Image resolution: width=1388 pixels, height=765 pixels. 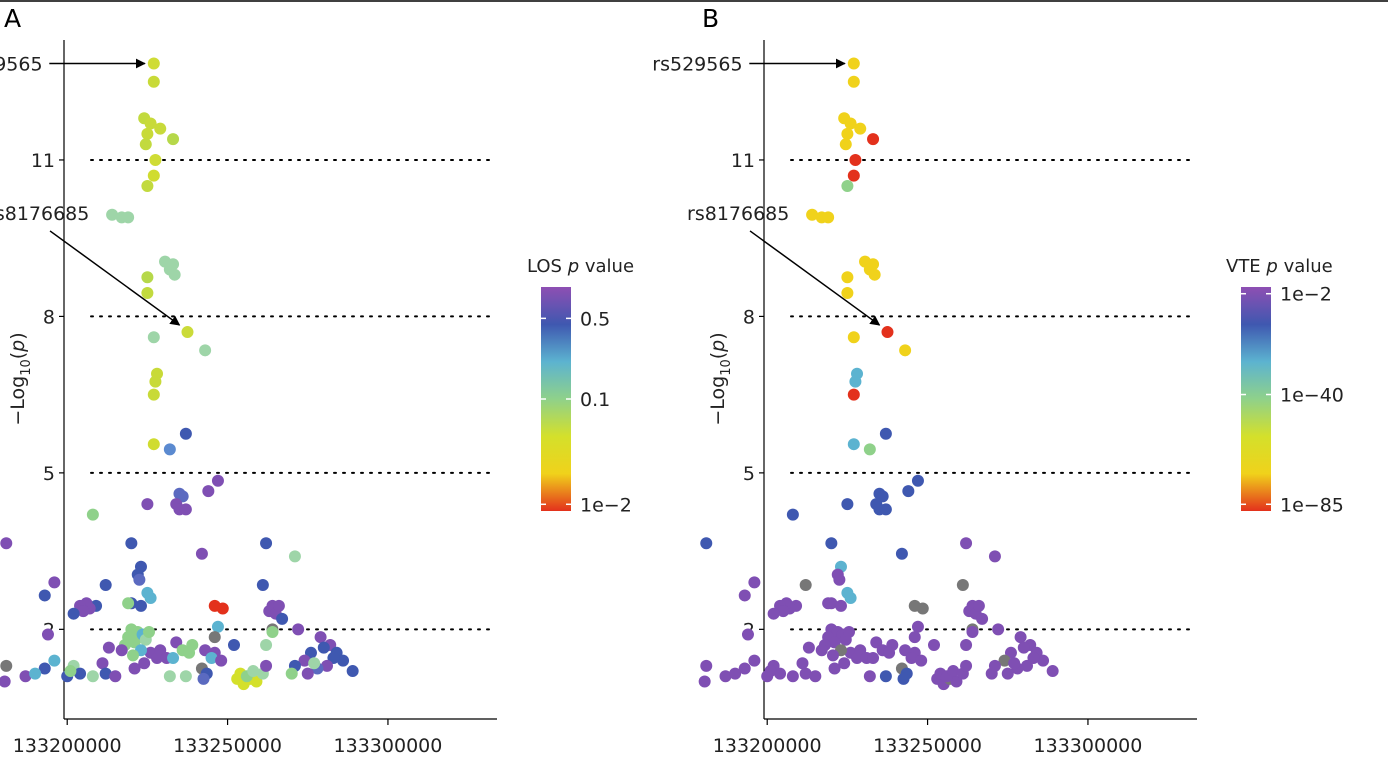 What do you see at coordinates (573, 266) in the screenshot?
I see `legend-title-var: p` at bounding box center [573, 266].